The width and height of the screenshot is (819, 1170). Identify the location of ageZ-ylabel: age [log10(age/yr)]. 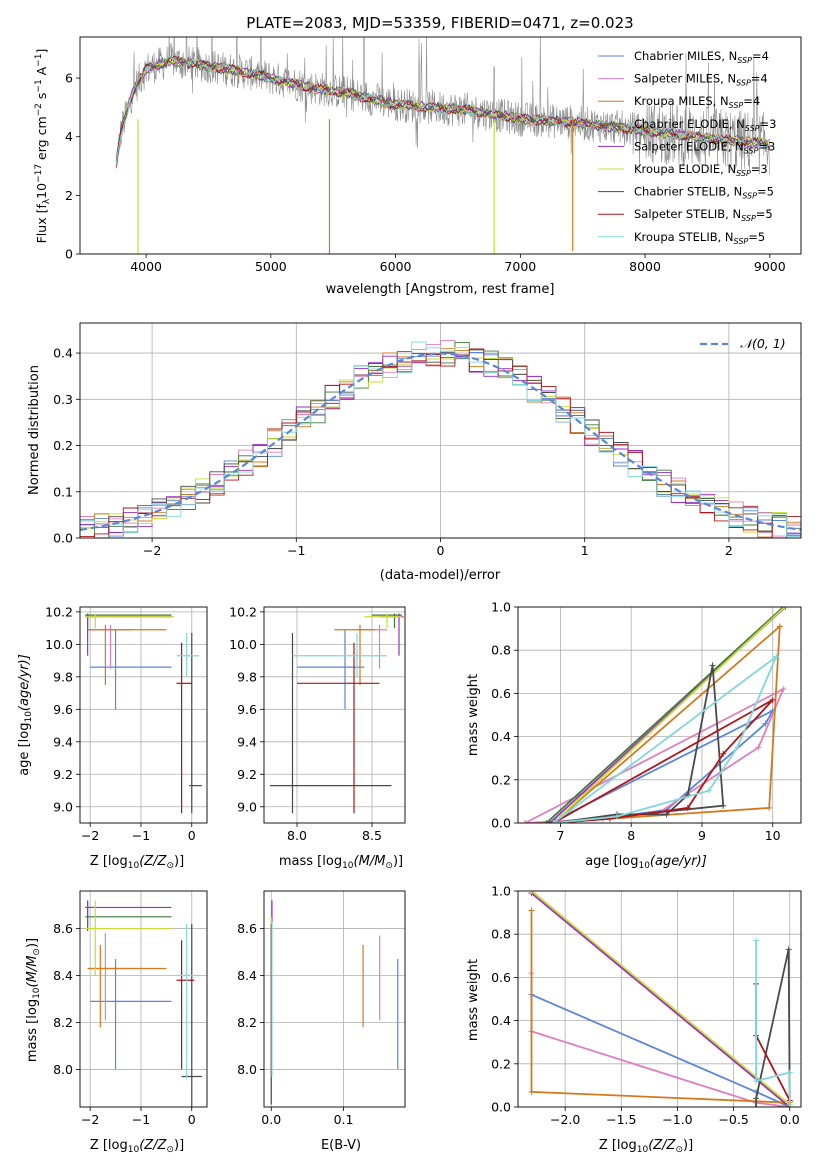
(25, 715).